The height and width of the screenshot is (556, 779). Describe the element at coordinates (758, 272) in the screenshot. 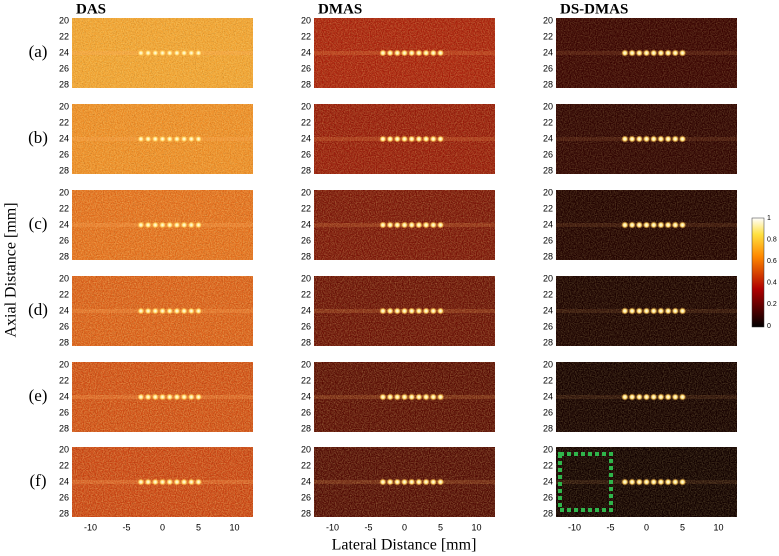

I see `colorbar` at that location.